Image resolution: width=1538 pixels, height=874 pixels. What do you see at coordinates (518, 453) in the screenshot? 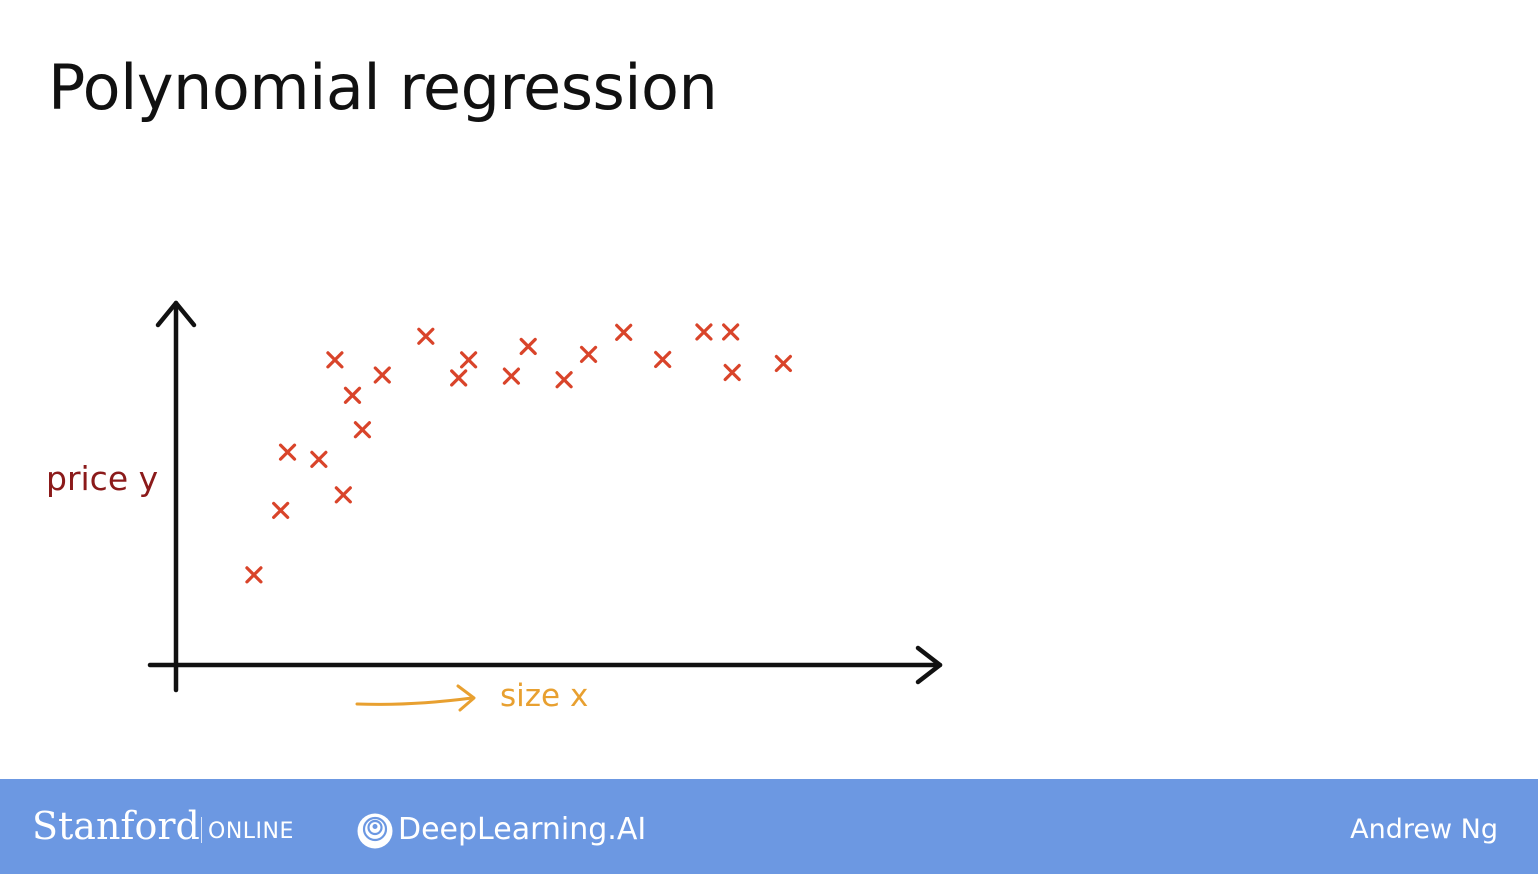
I see `data-points` at bounding box center [518, 453].